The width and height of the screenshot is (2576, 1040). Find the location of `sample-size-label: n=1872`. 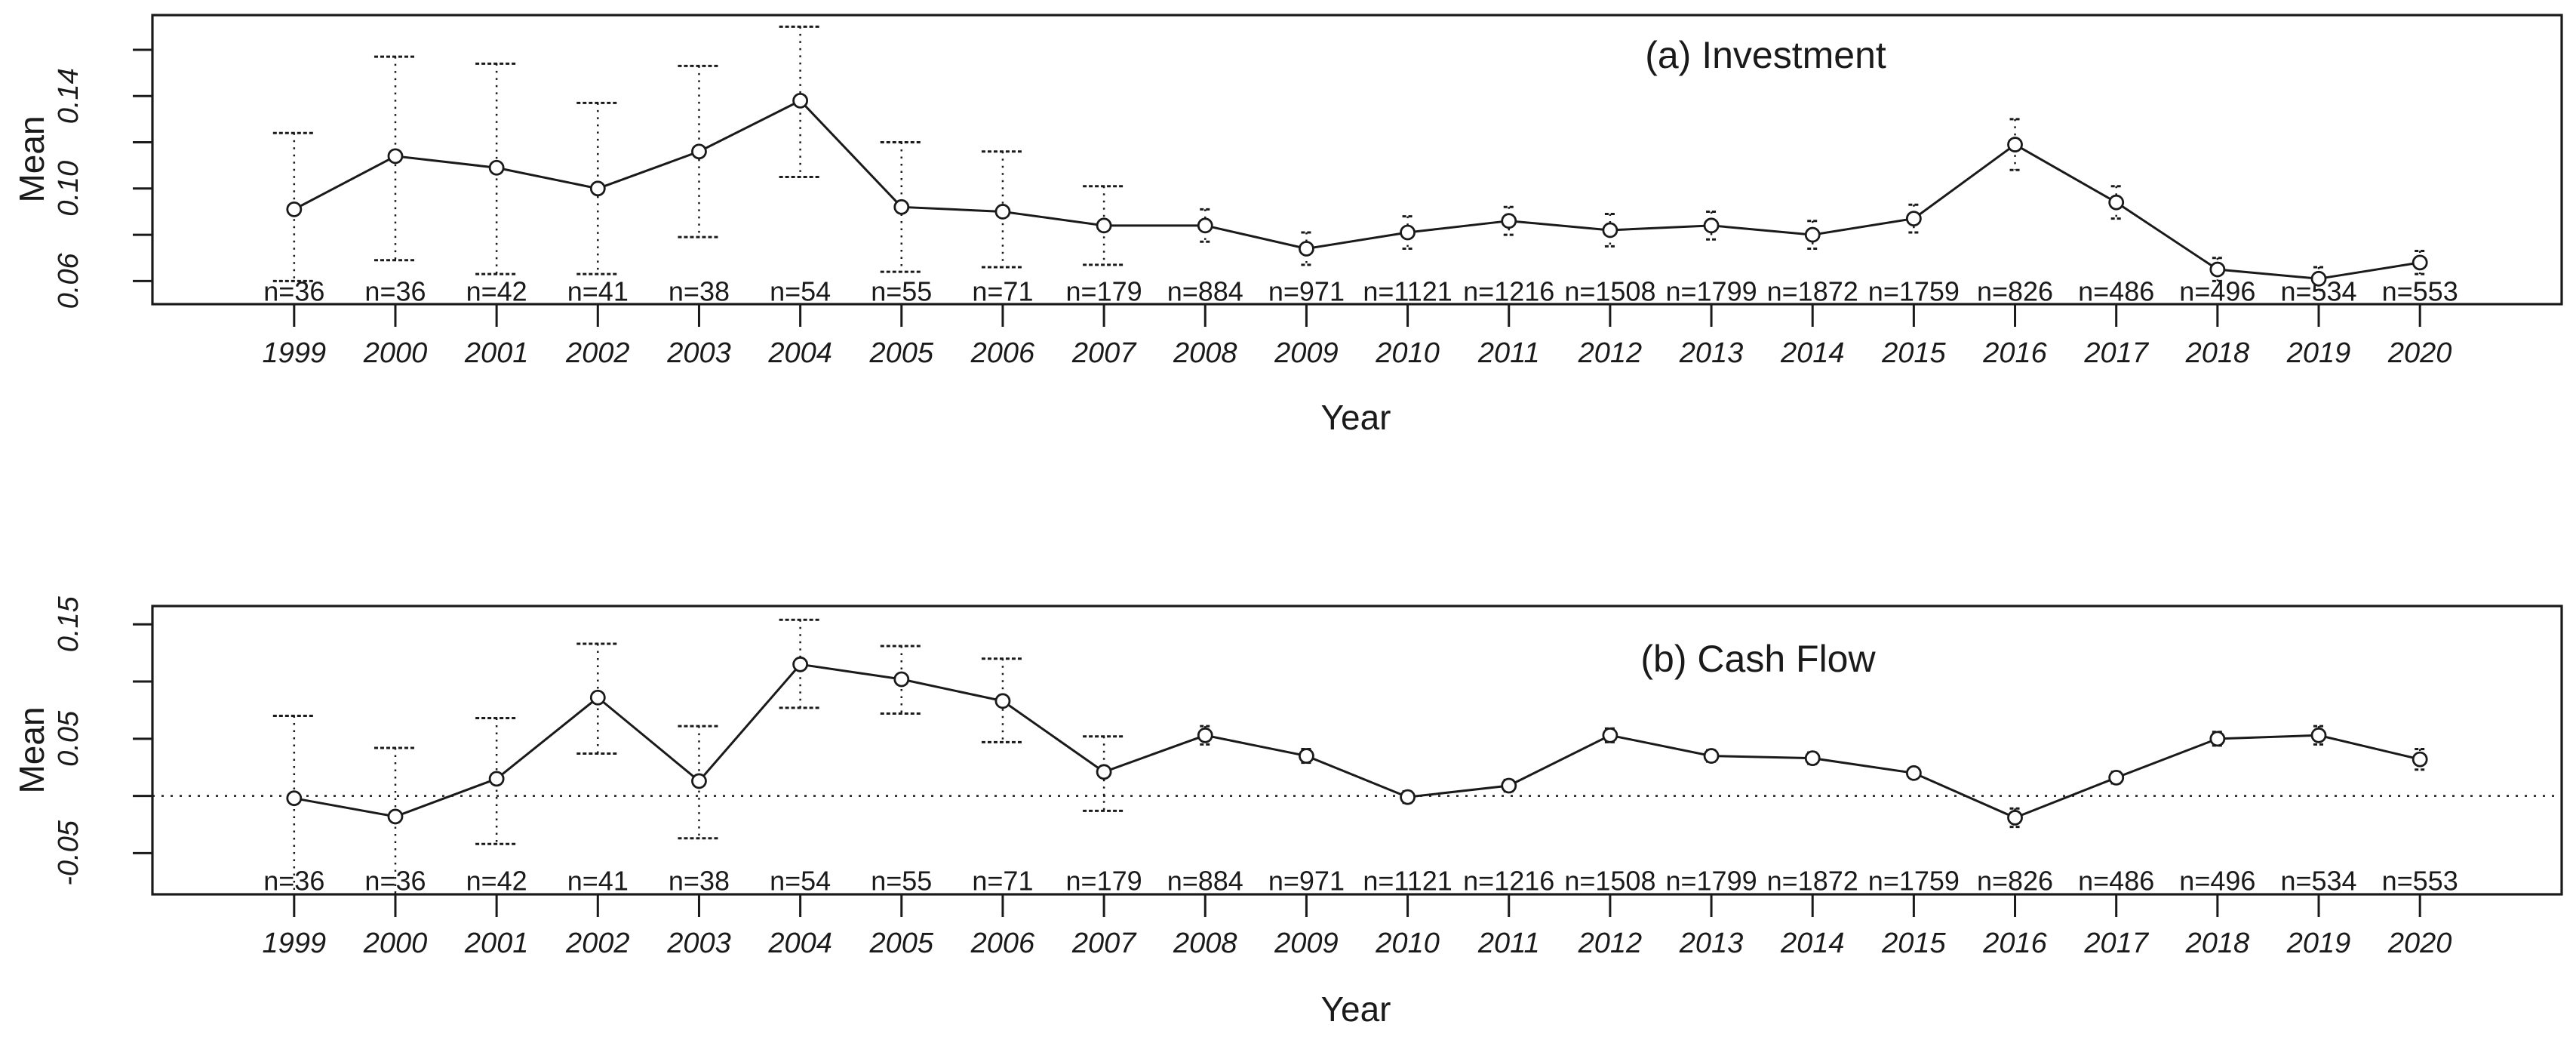

sample-size-label: n=1872 is located at coordinates (1812, 292).